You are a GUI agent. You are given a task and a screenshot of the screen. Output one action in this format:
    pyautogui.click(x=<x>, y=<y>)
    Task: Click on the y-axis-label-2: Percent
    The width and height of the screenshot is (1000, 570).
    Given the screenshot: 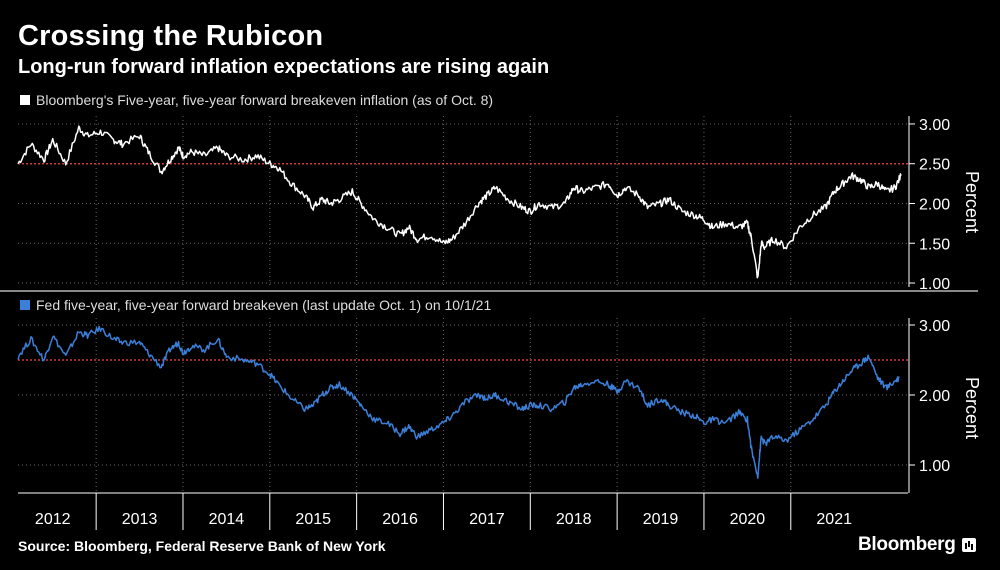 What is the action you would take?
    pyautogui.click(x=972, y=408)
    